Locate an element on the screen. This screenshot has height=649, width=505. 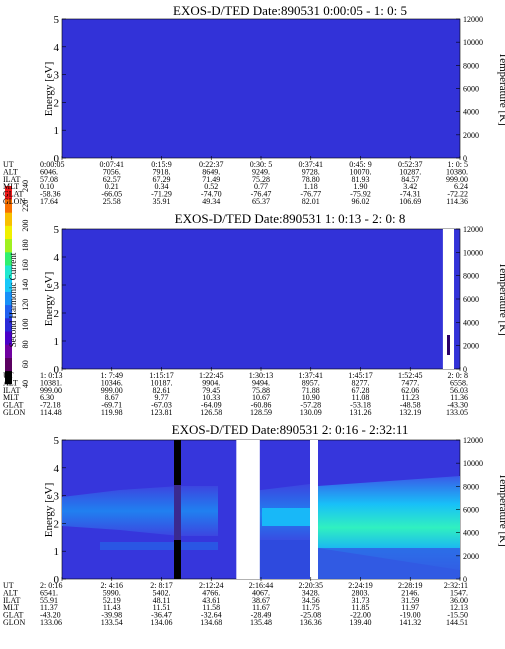
table-cell: 10070. is located at coordinates (361, 171).